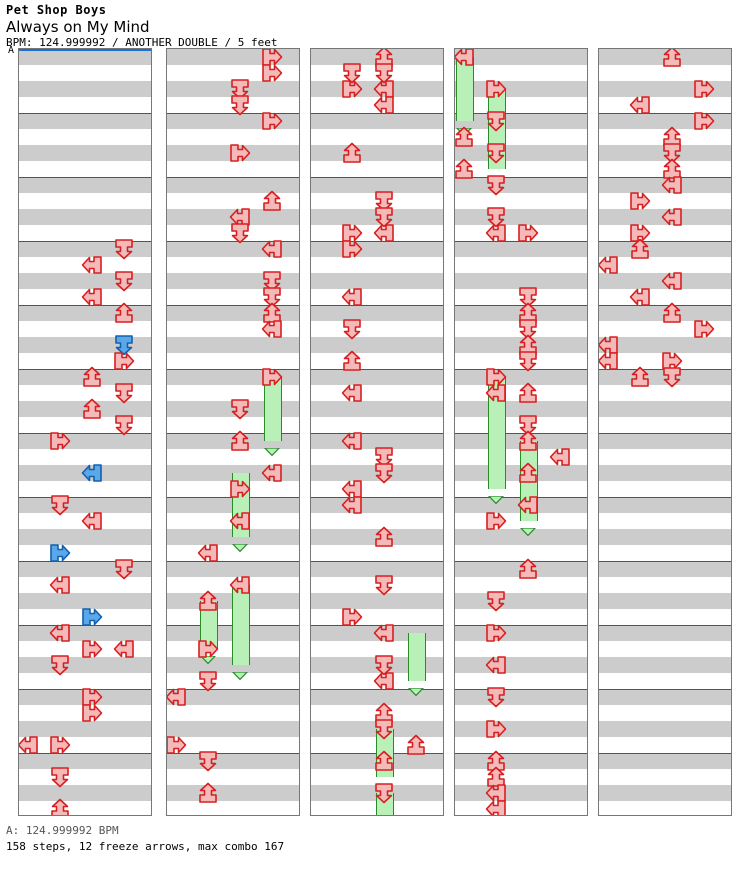 The height and width of the screenshot is (876, 752). Describe the element at coordinates (11, 50) in the screenshot. I see `lane-label: A` at that location.